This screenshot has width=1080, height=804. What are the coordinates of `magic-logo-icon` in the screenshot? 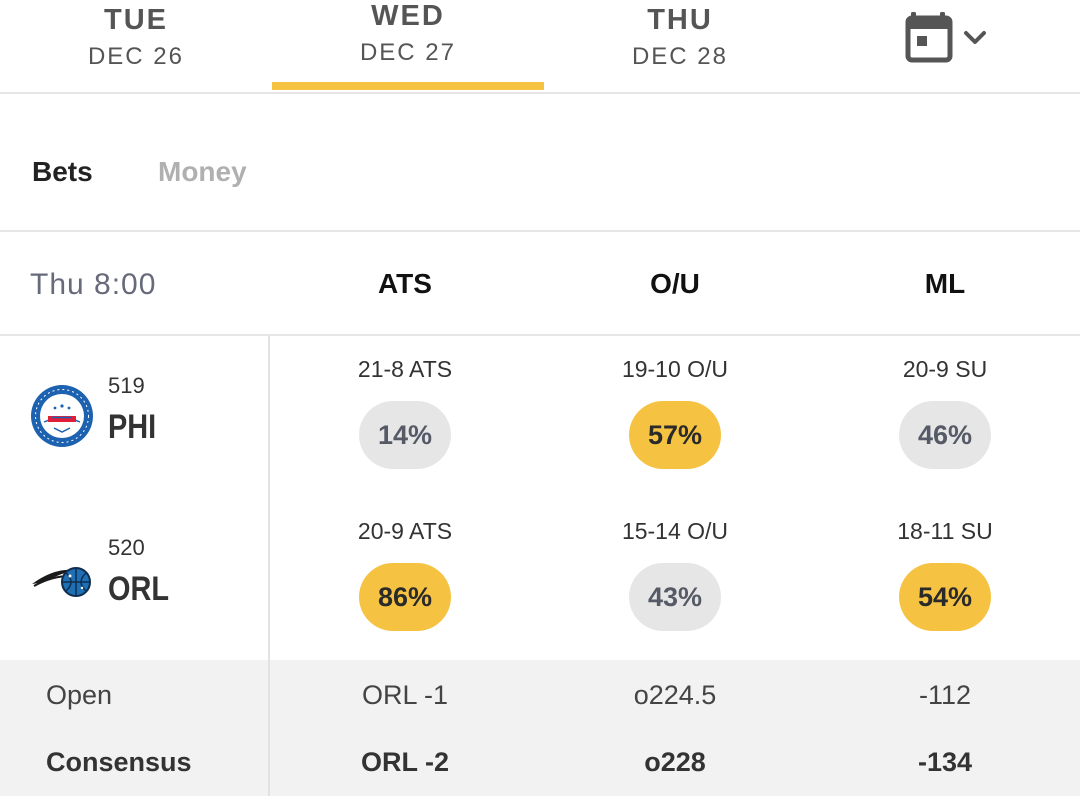 It's located at (61, 582).